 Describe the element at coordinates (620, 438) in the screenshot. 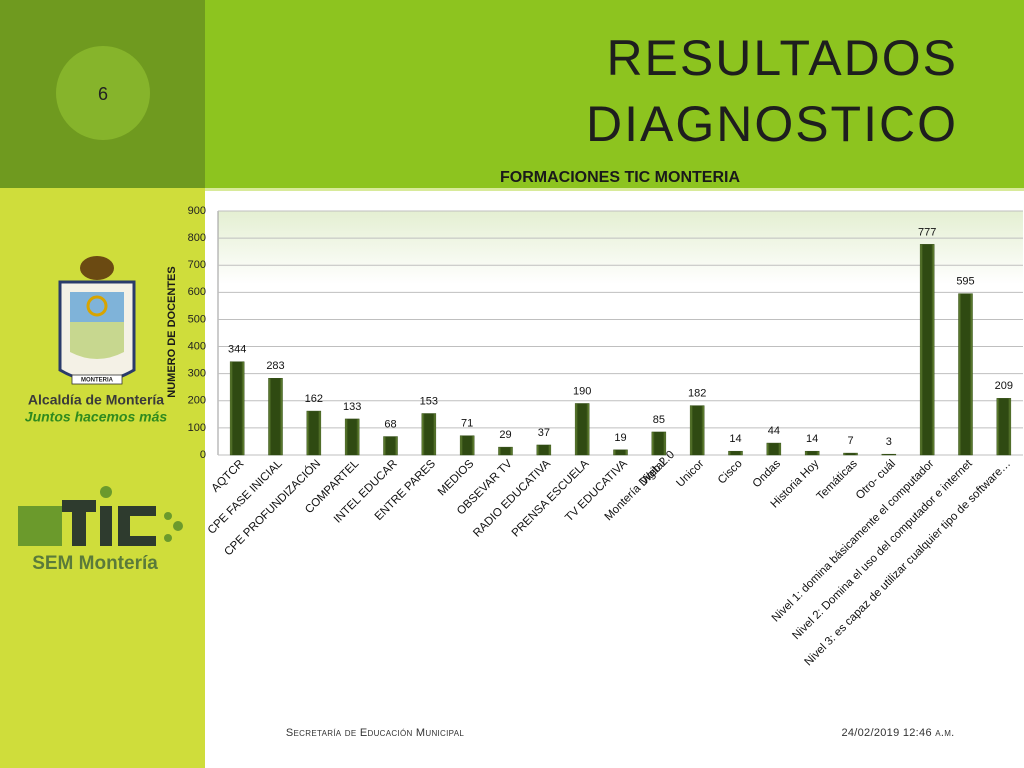

I see `value-label: 19` at that location.